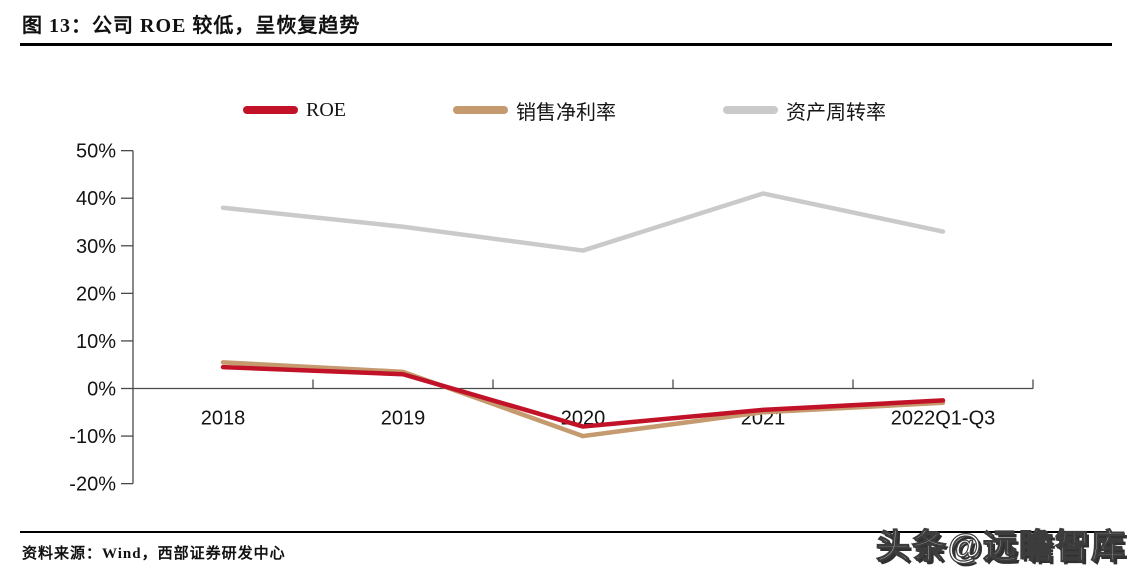 The image size is (1130, 576). I want to click on y-tick-label: -10%, so click(92, 437).